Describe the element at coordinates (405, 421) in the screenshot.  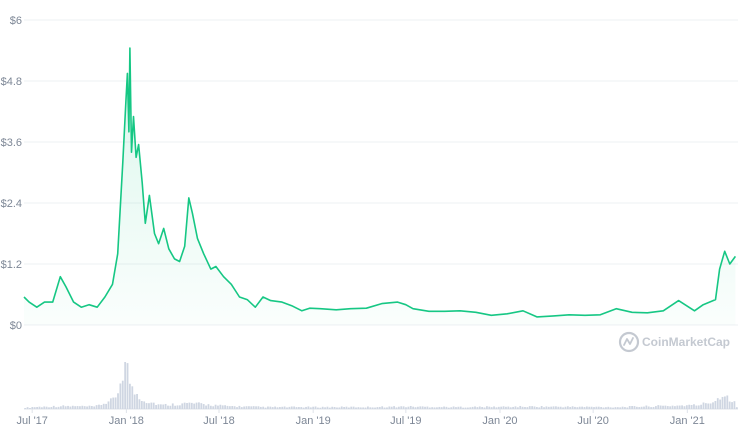
I see `x-tick-label: Jul '19` at that location.